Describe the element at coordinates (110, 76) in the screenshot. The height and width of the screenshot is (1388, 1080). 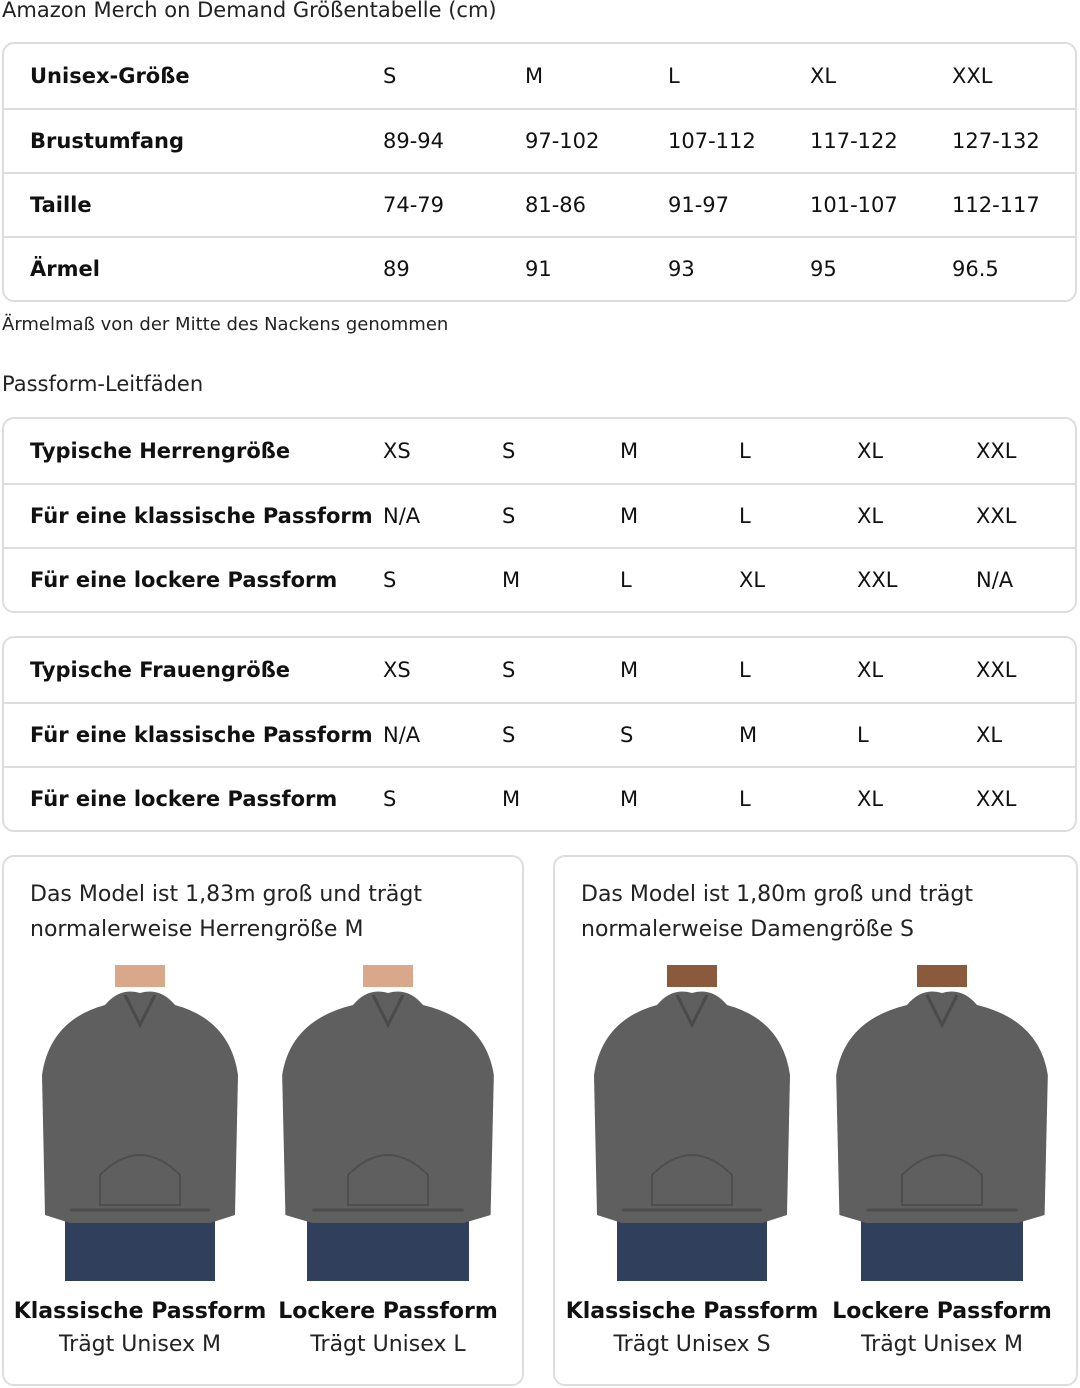
I see `row-label: Unisex-Größe` at that location.